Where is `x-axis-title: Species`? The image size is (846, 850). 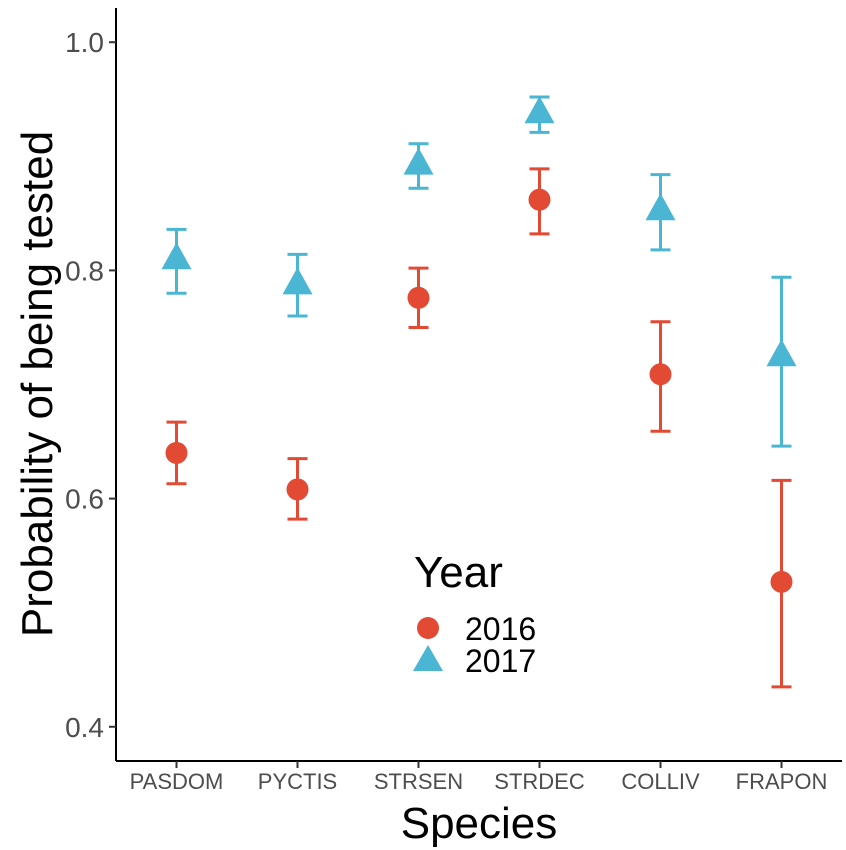 x-axis-title: Species is located at coordinates (479, 823).